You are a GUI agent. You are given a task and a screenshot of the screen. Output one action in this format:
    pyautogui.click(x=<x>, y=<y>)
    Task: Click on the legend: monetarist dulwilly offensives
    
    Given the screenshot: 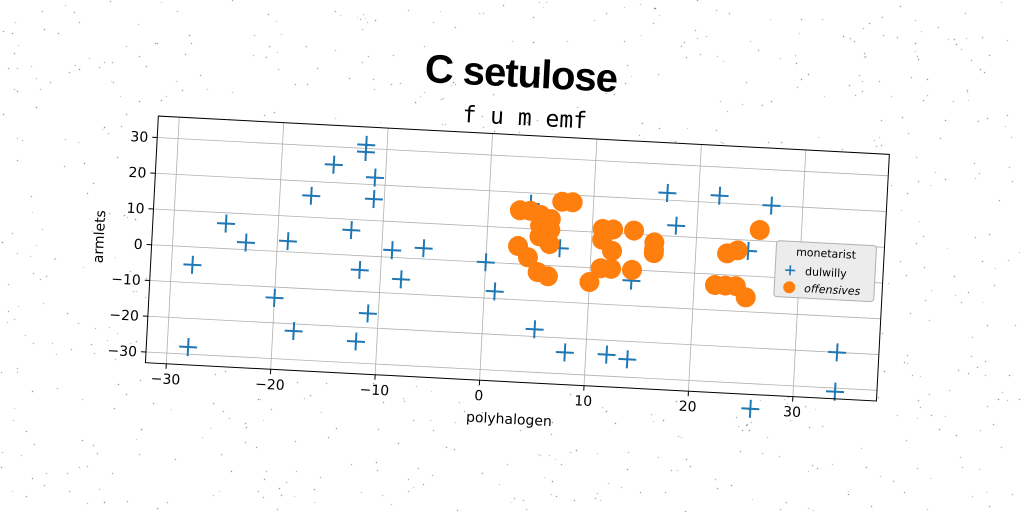 What is the action you would take?
    pyautogui.click(x=825, y=271)
    